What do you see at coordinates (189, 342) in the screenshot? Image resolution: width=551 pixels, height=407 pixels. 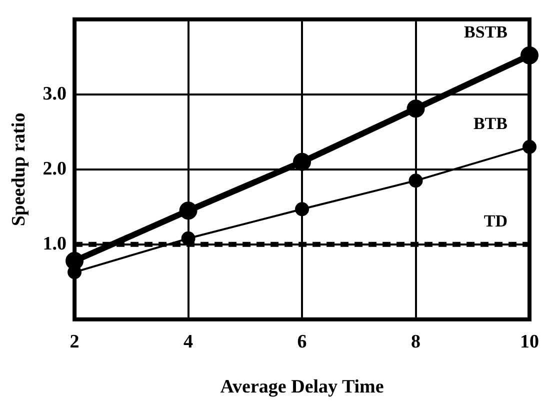 I see `x-tick-label: 4` at bounding box center [189, 342].